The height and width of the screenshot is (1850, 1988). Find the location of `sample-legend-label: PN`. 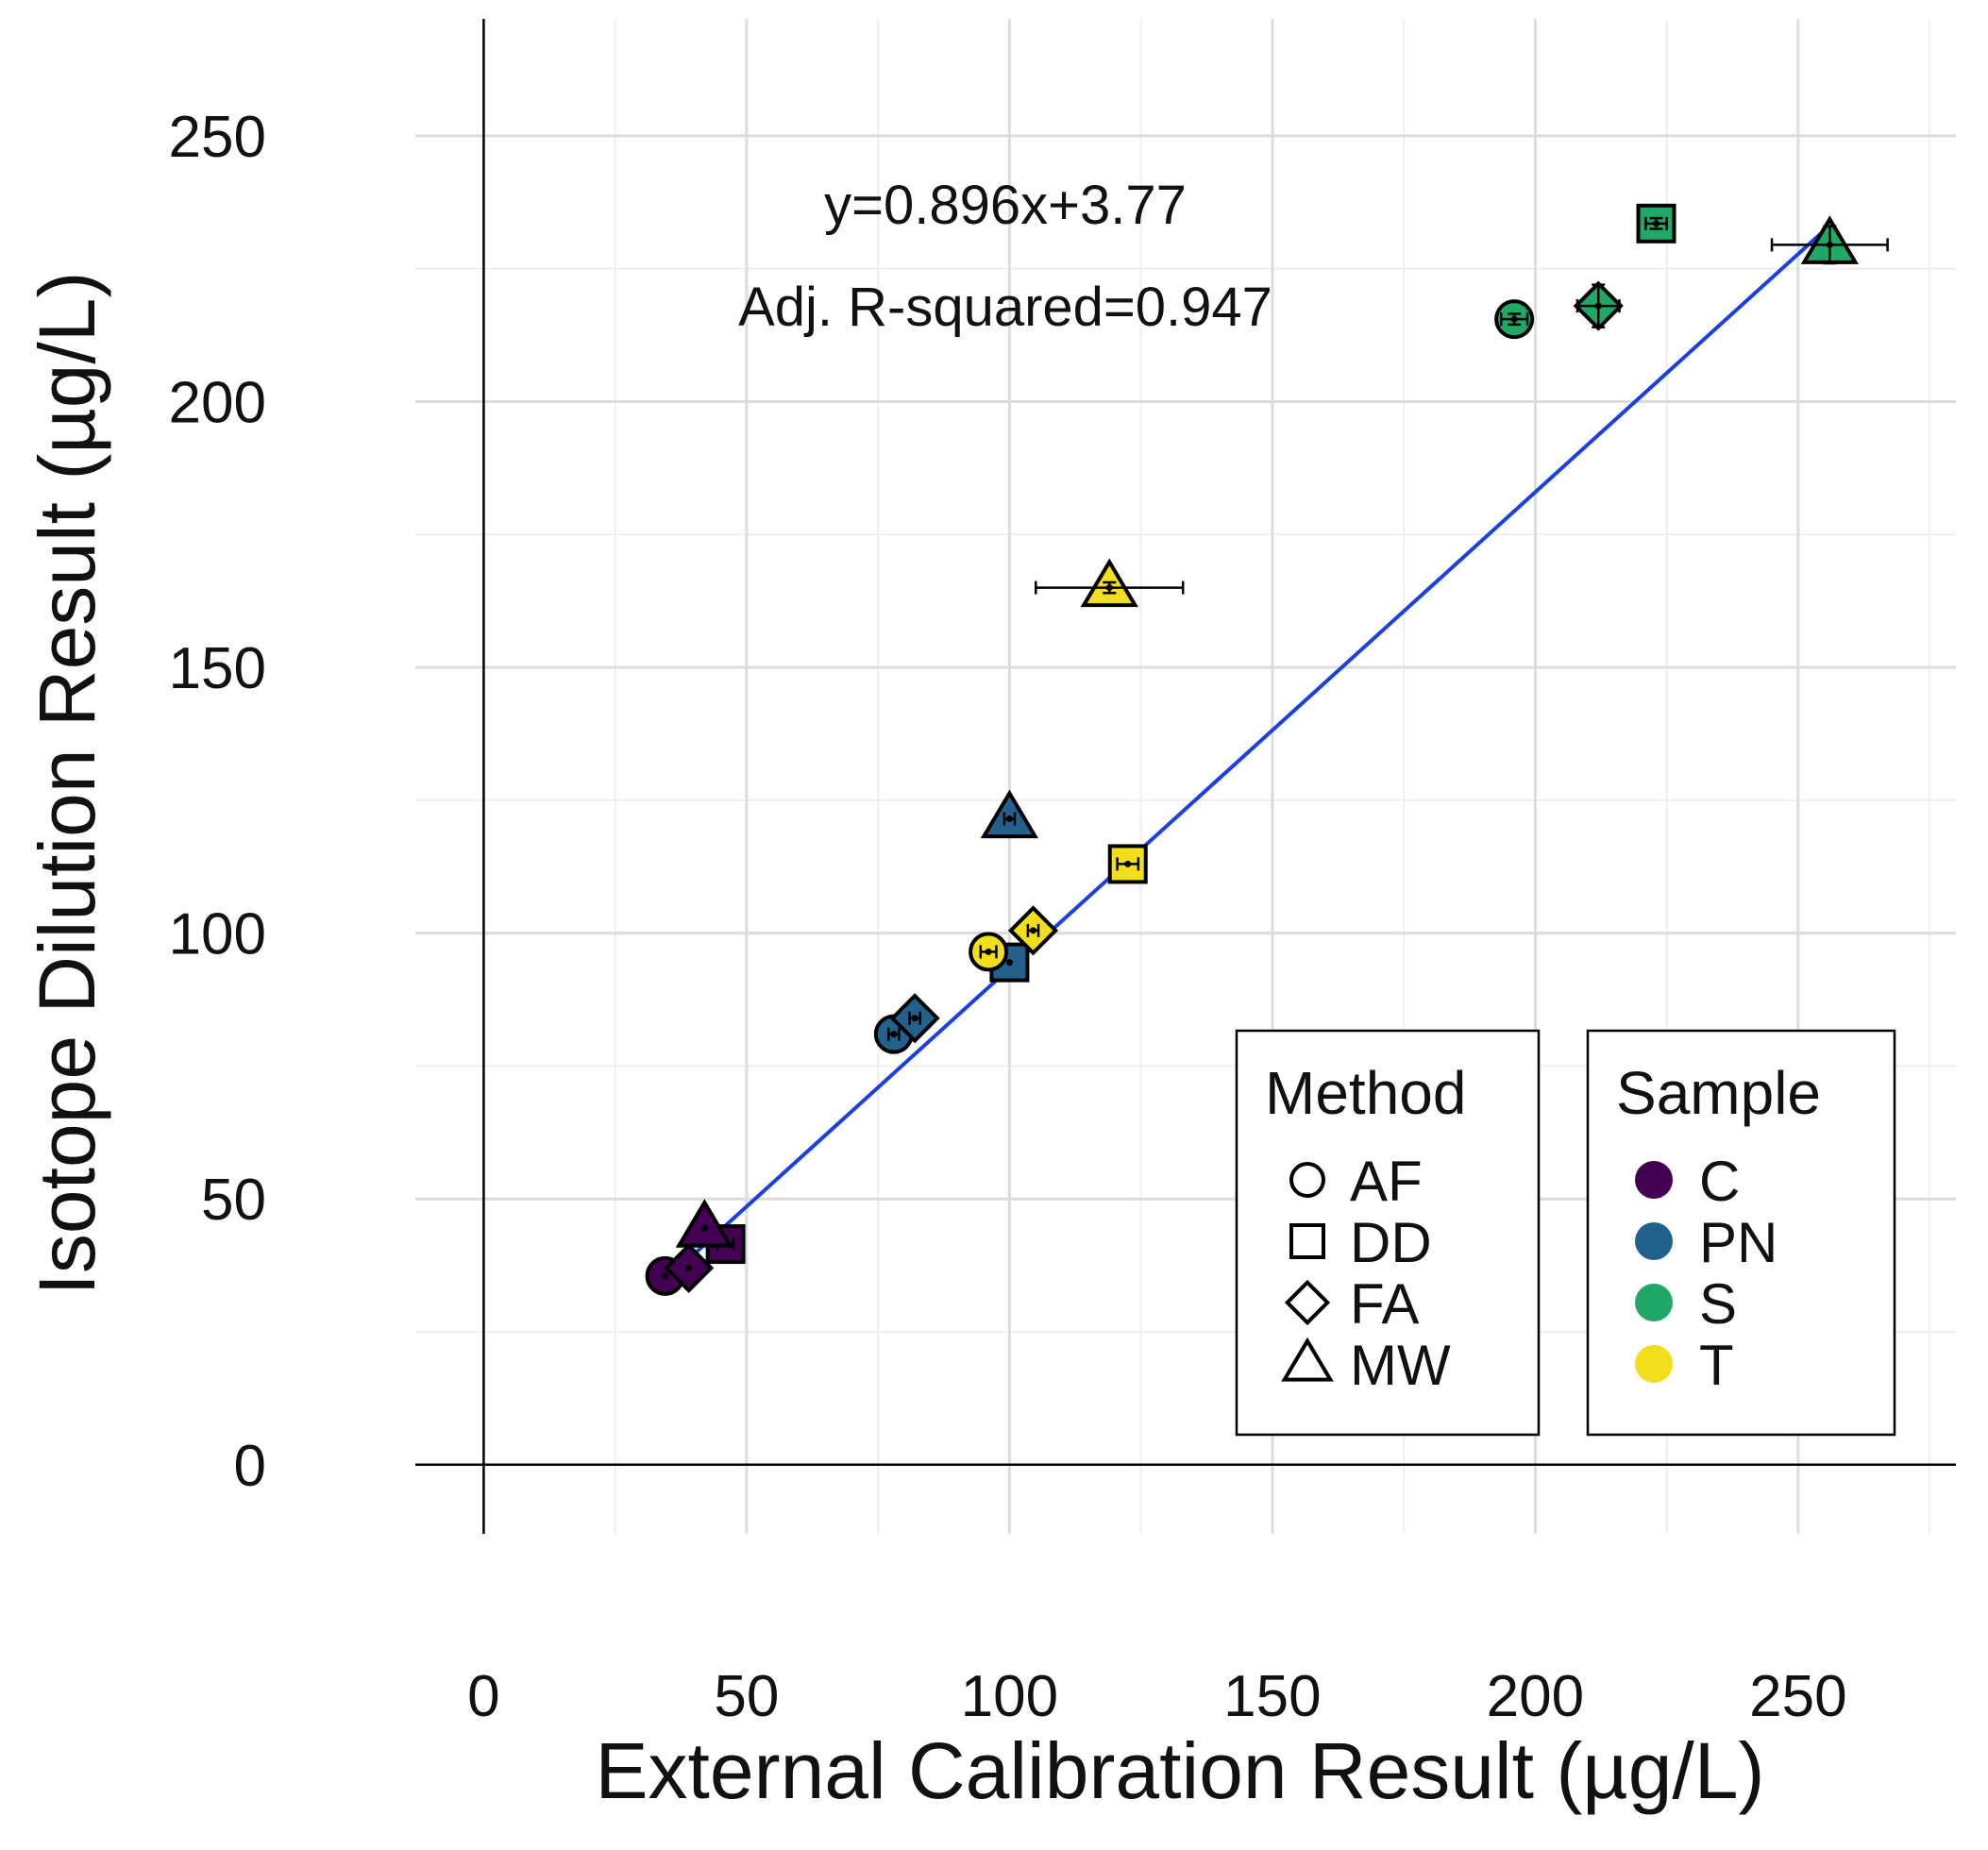

sample-legend-label: PN is located at coordinates (1738, 1243).